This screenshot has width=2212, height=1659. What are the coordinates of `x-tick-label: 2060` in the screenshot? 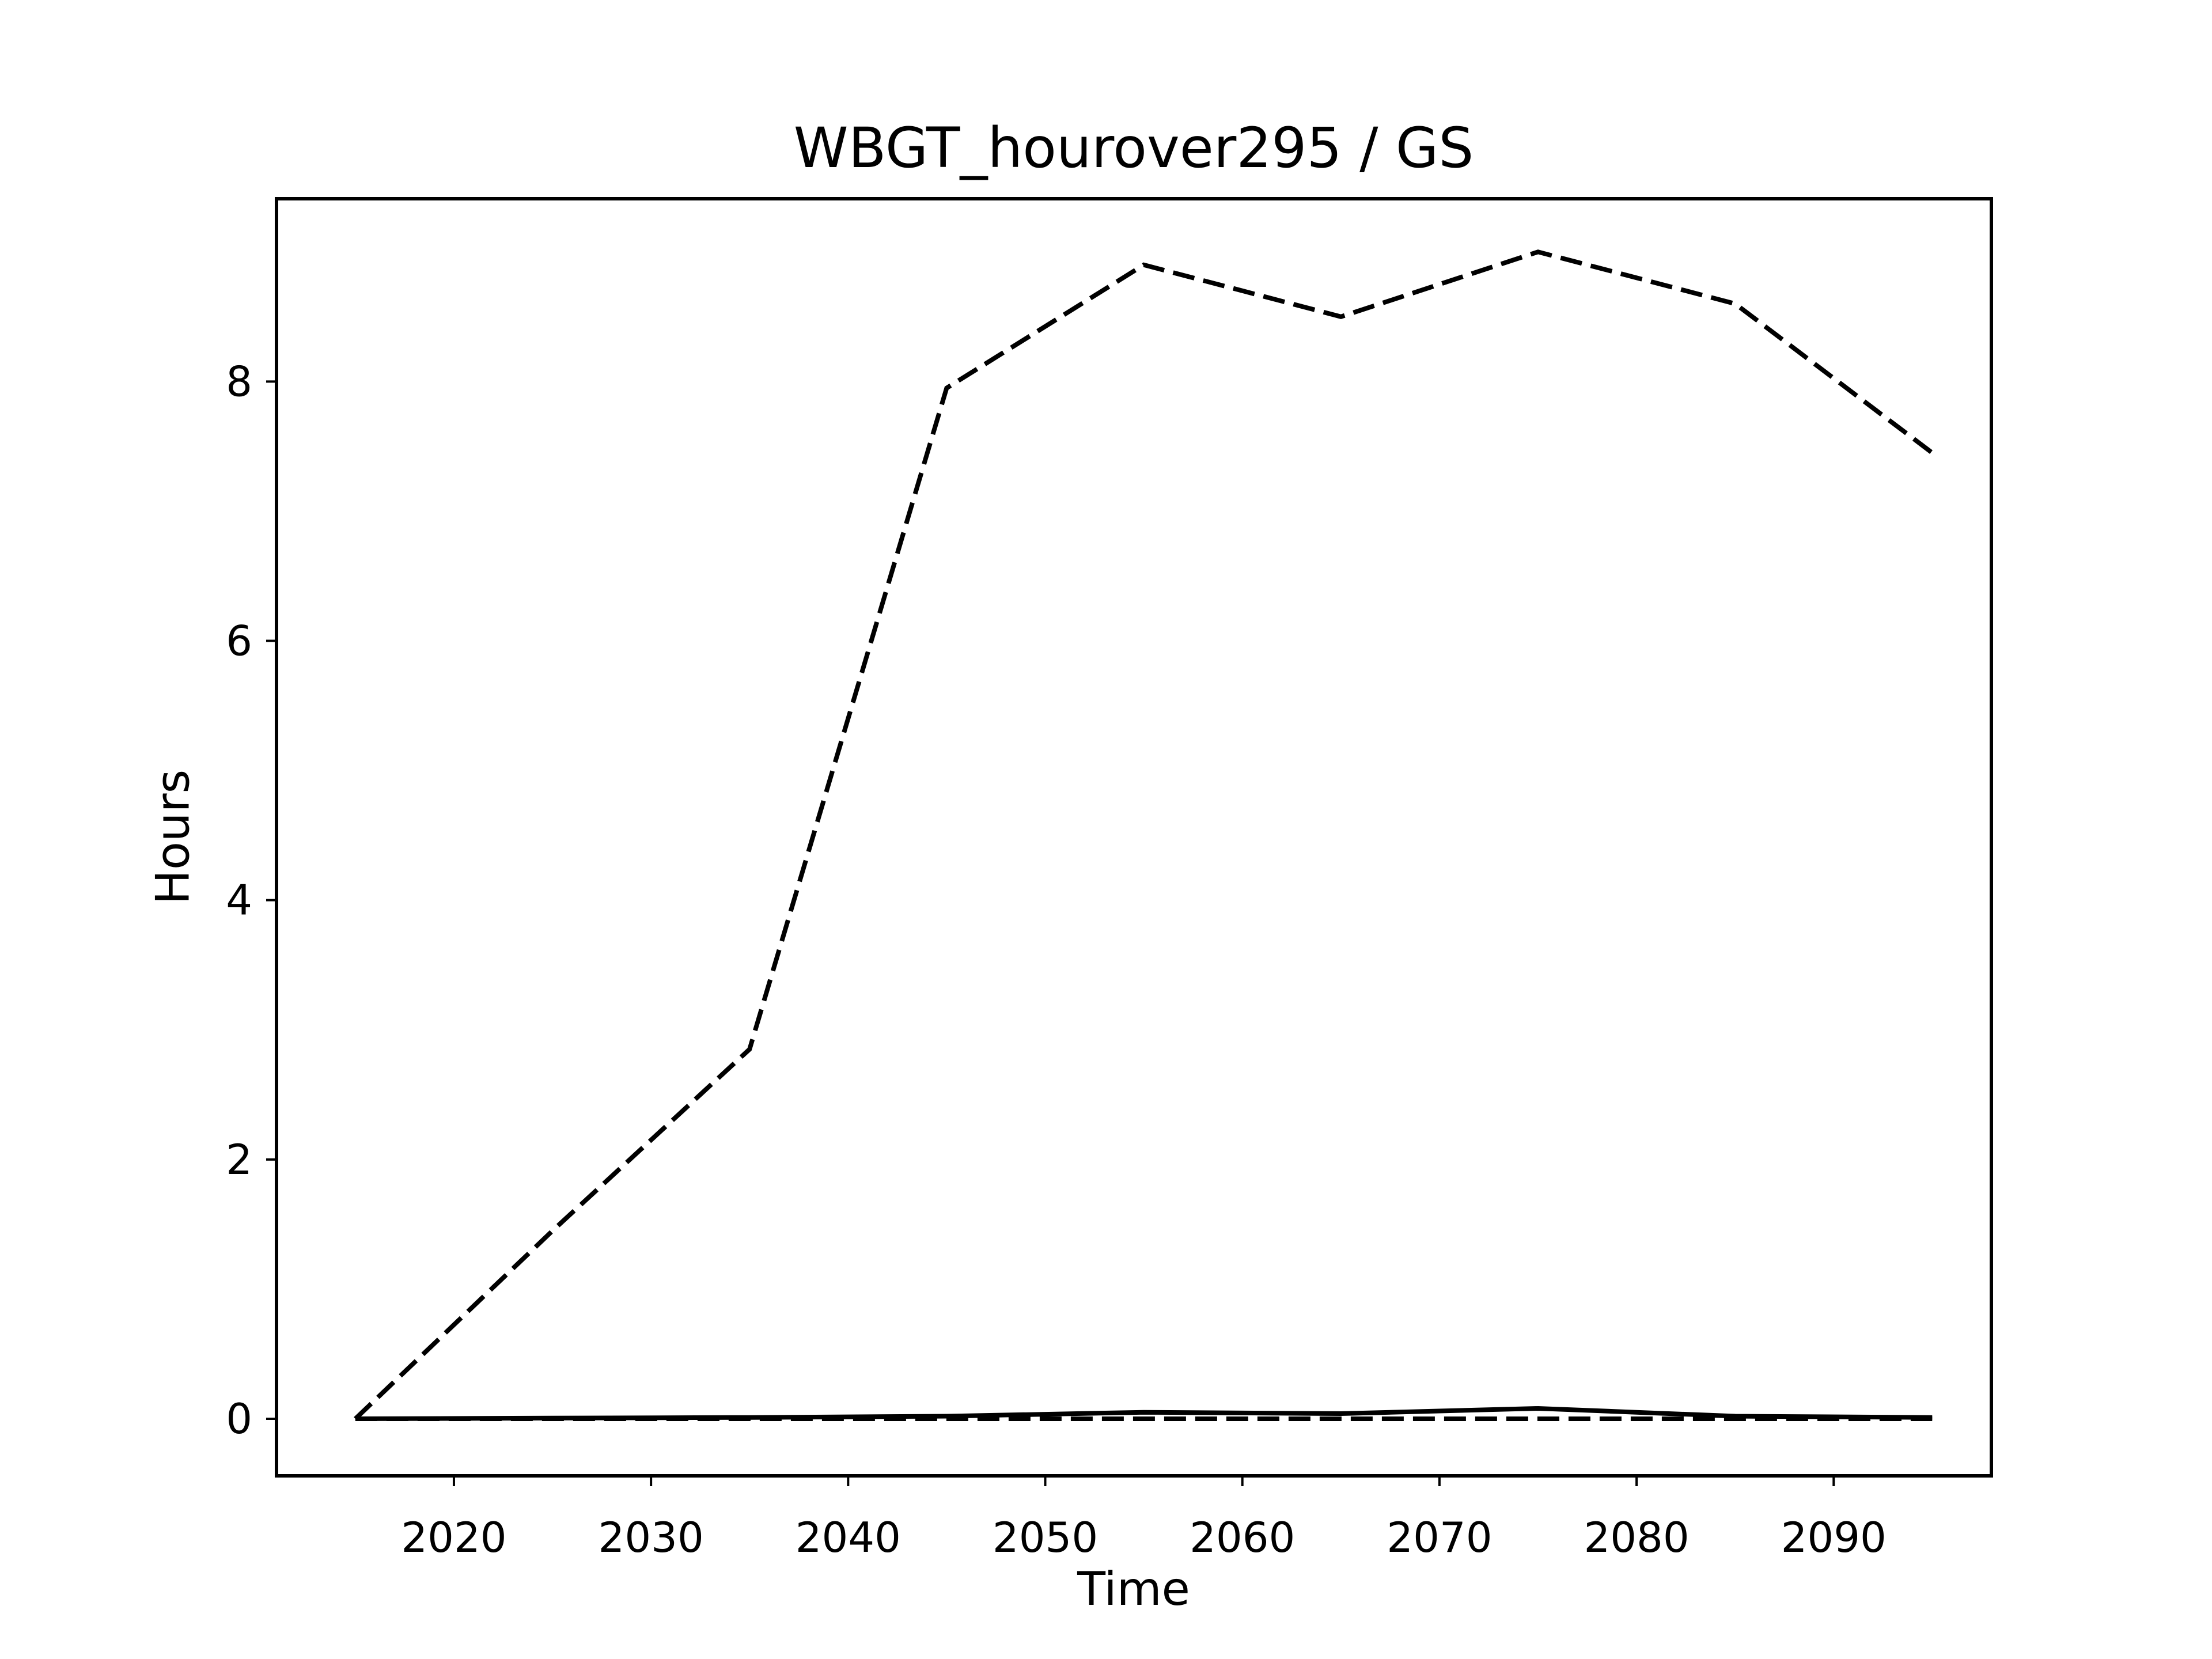 It's located at (1242, 1537).